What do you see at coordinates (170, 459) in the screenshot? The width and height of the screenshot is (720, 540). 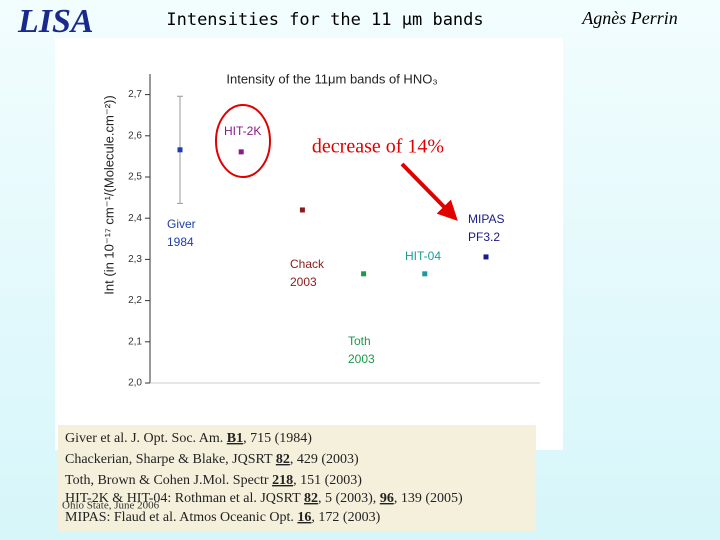 I see `reference-text: Chackerian, Sharpe & Blake, JQSRT` at bounding box center [170, 459].